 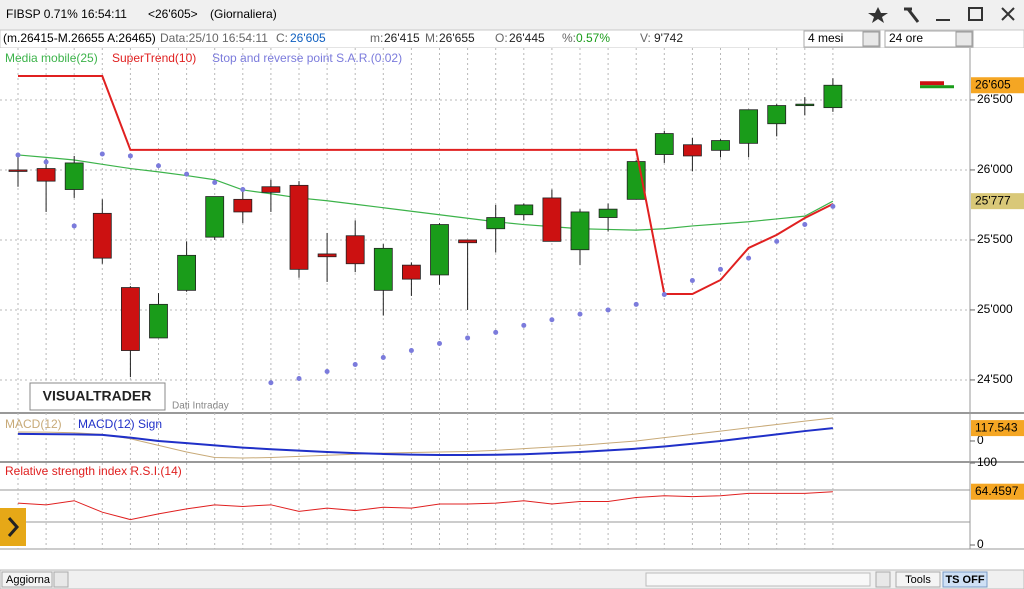 What do you see at coordinates (825, 38) in the screenshot?
I see `span: 4 mesi` at bounding box center [825, 38].